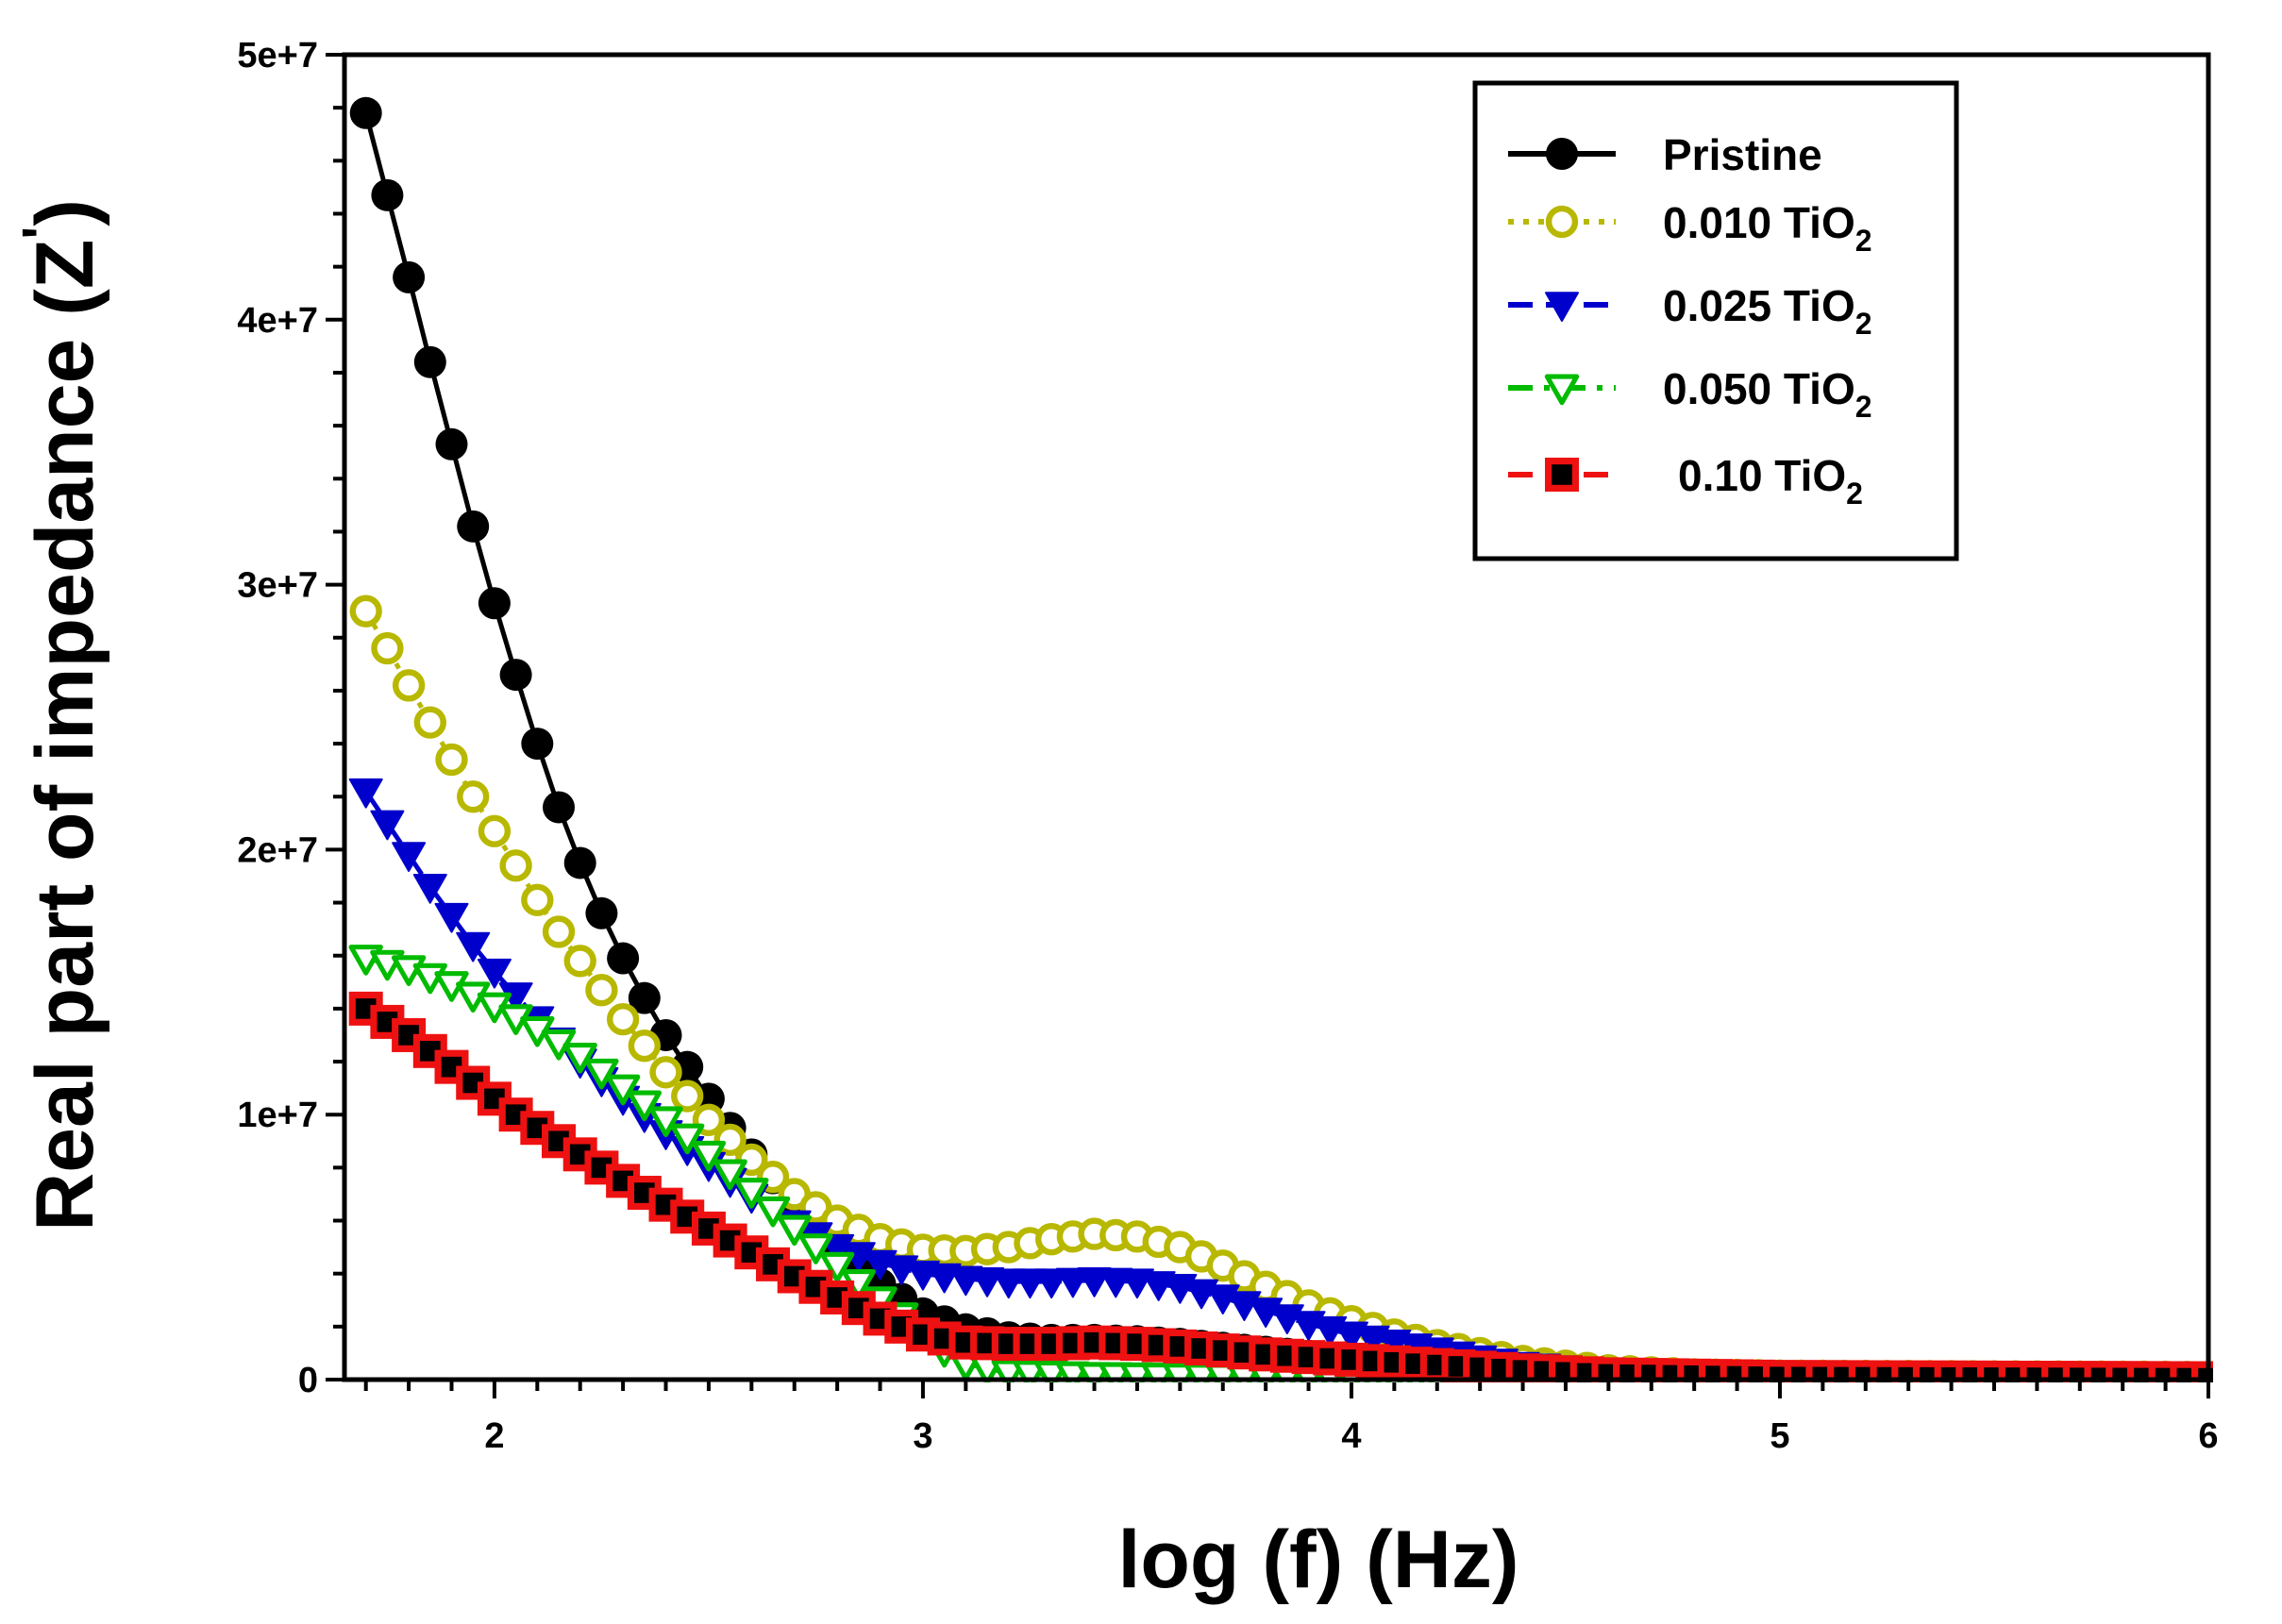  I want to click on legend-label-0010-sub: 2, so click(1863, 241).